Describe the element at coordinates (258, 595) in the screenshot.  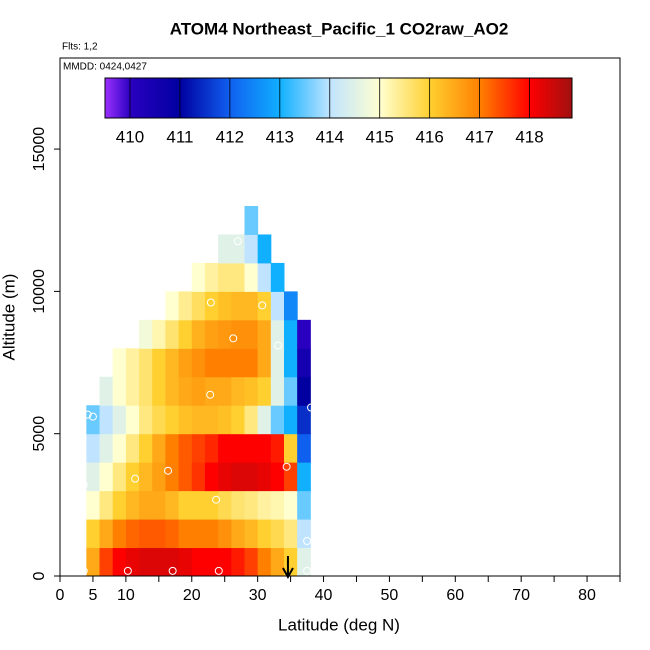
I see `x-tick-label: 30` at that location.